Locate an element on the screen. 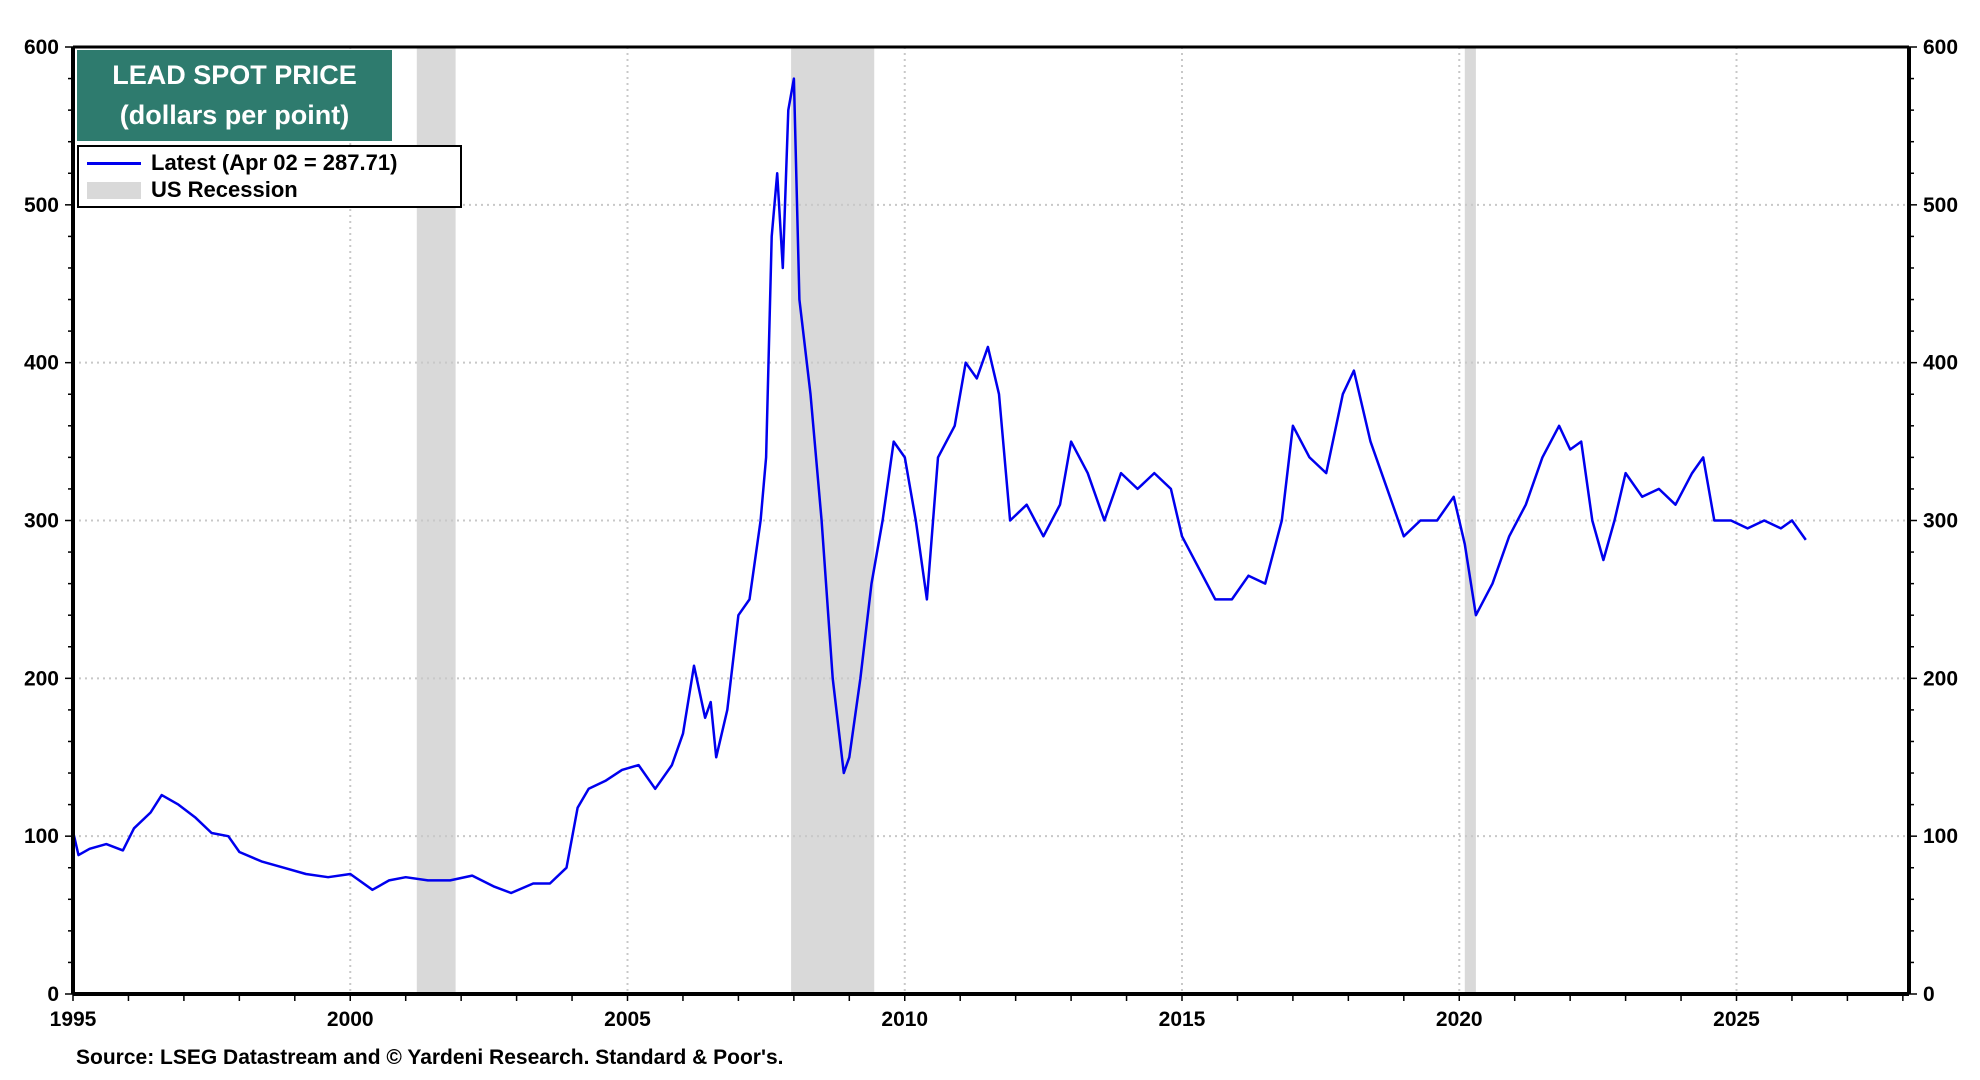  y-tick-label-left: 200 is located at coordinates (41, 678).